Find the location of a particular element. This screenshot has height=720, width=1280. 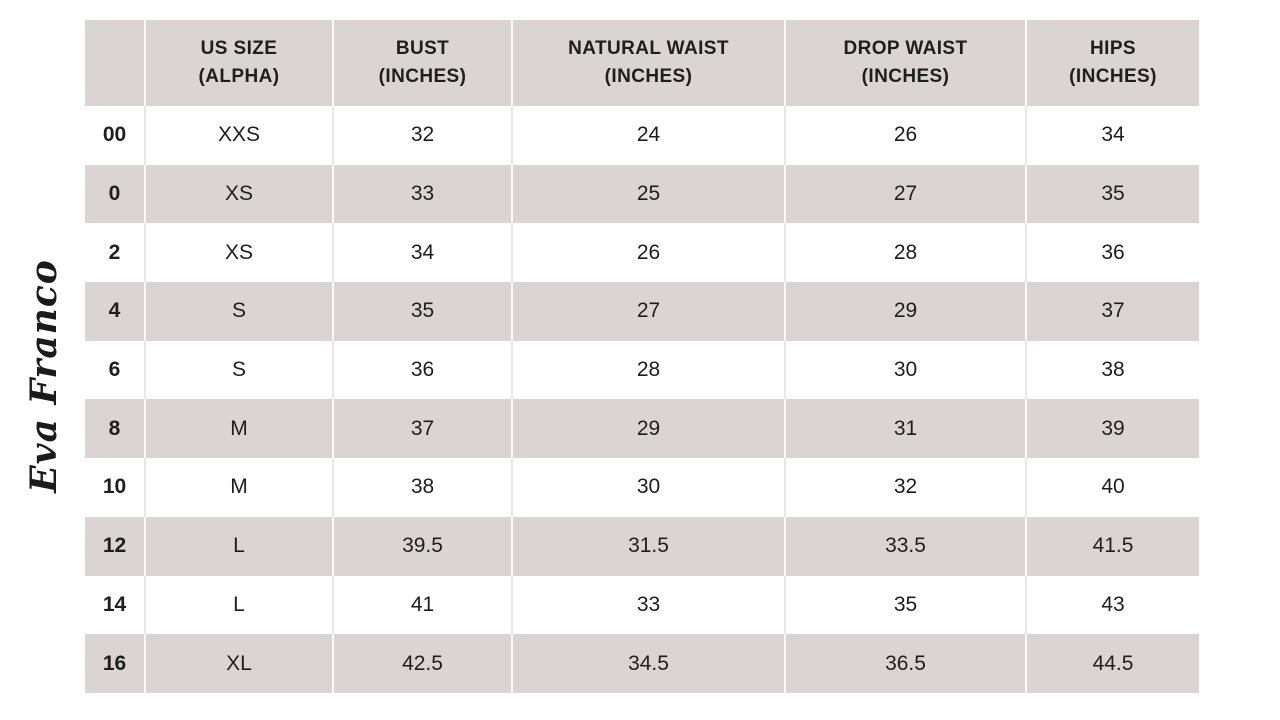

table-row: 14 L 41 33 35 43 is located at coordinates (642, 605).